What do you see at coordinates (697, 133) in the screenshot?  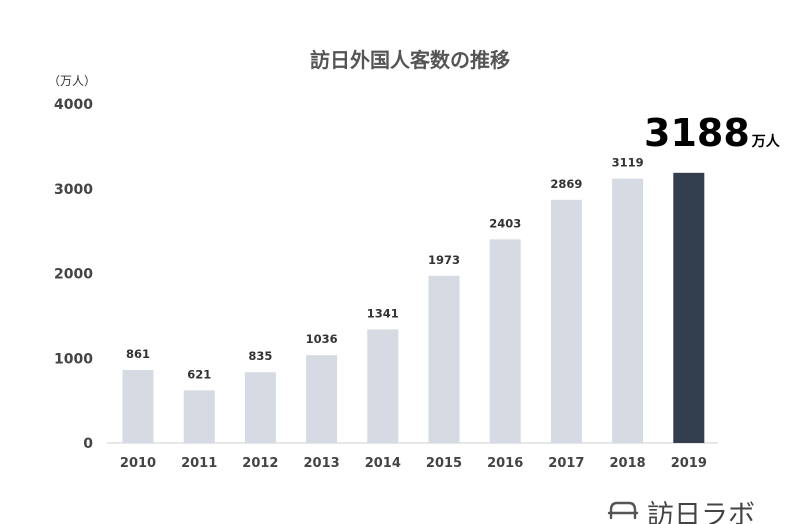 I see `callout-value: 3188` at bounding box center [697, 133].